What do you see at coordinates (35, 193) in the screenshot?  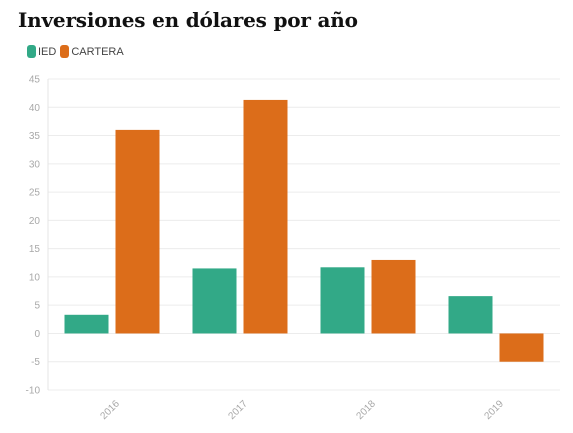 I see `y-tick-label: 25` at bounding box center [35, 193].